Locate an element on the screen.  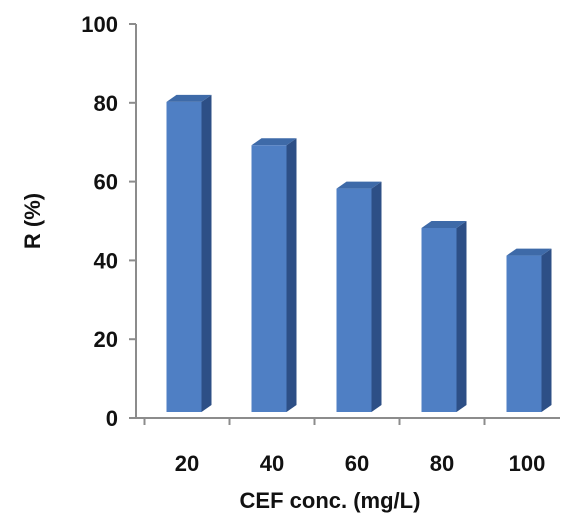
y-tick-label: 100 is located at coordinates (99, 24).